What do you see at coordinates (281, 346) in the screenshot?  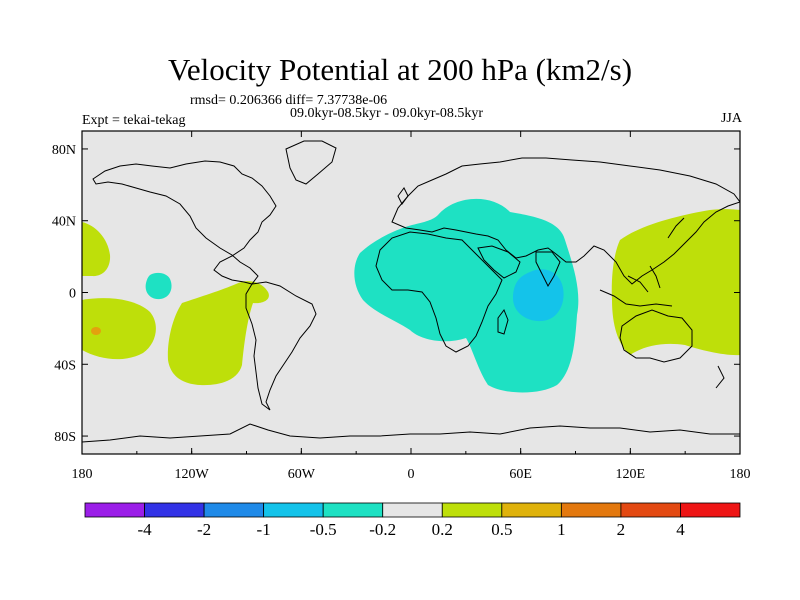 I see `coastline-south-america` at bounding box center [281, 346].